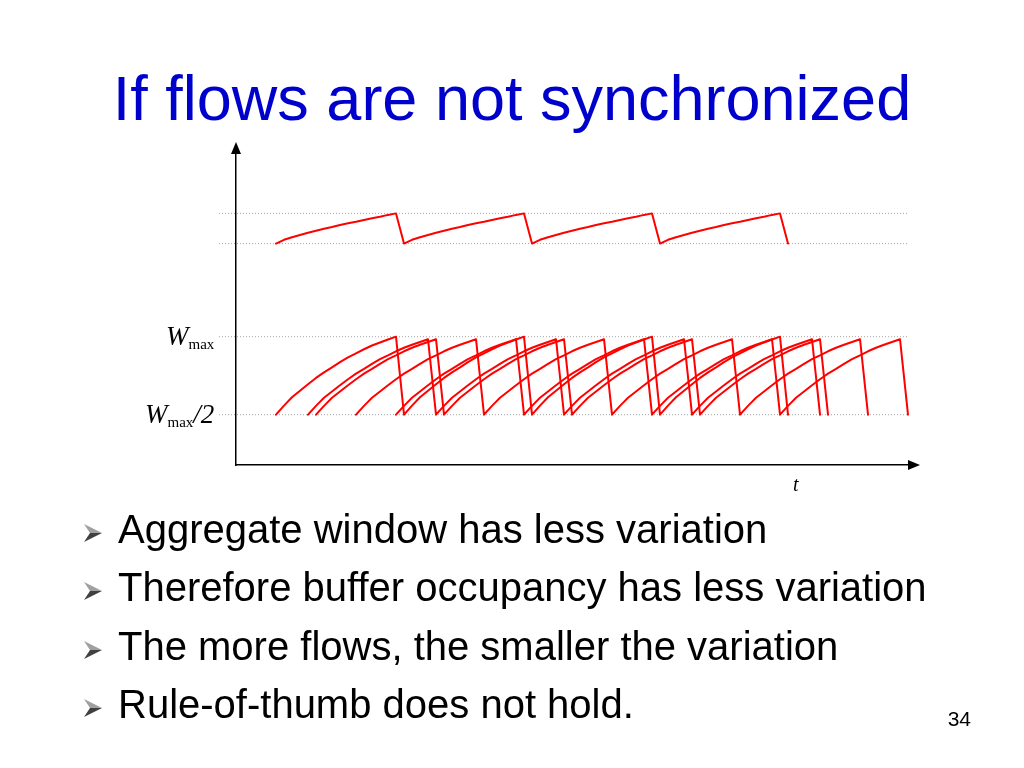 This screenshot has height=768, width=1024. I want to click on ref-line-label: W$_{max}$/2, so click(180, 415).